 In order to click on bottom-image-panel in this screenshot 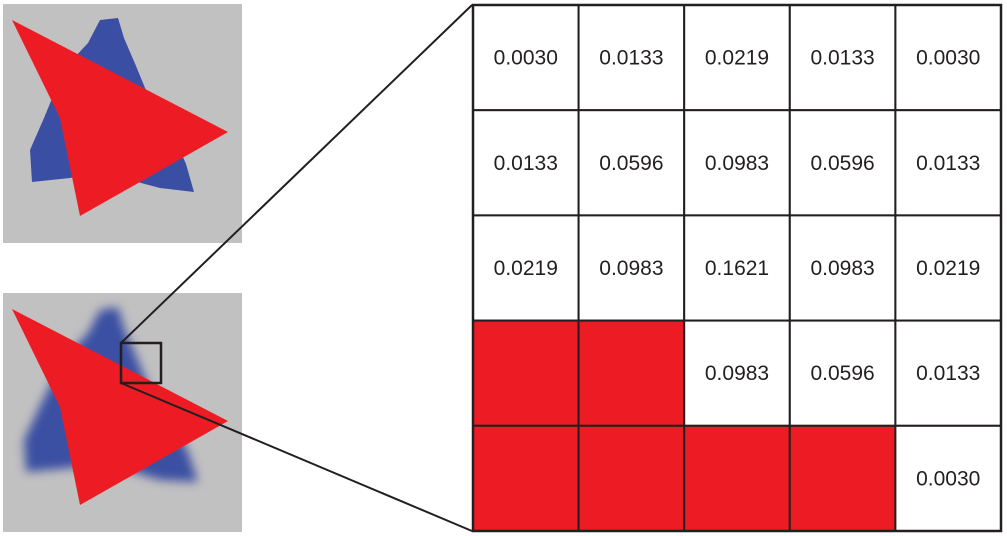, I will do `click(122, 412)`.